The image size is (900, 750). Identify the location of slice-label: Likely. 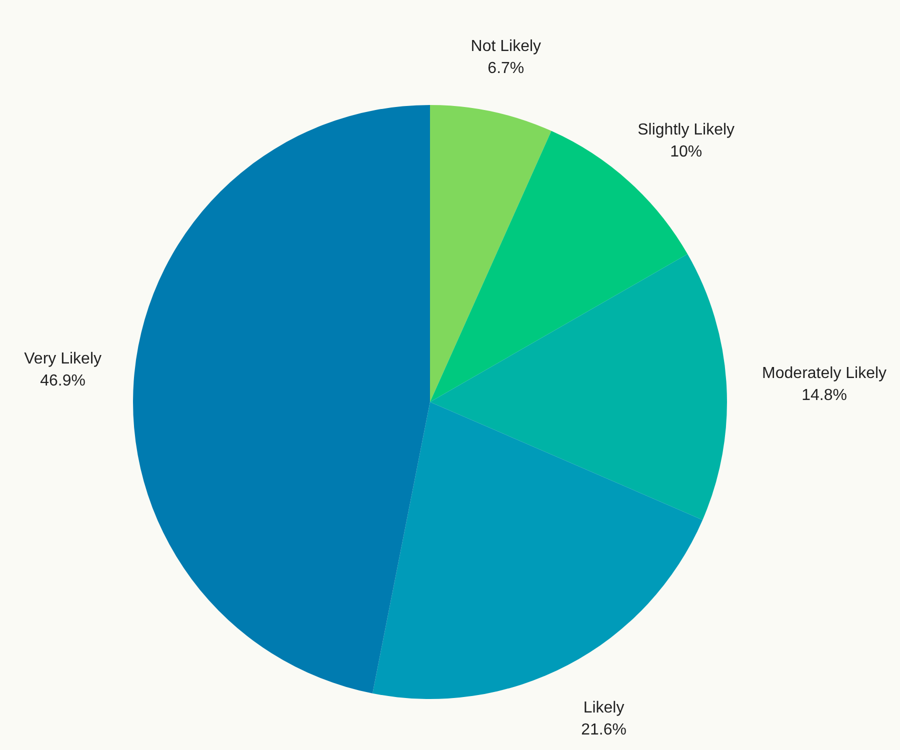
(603, 707).